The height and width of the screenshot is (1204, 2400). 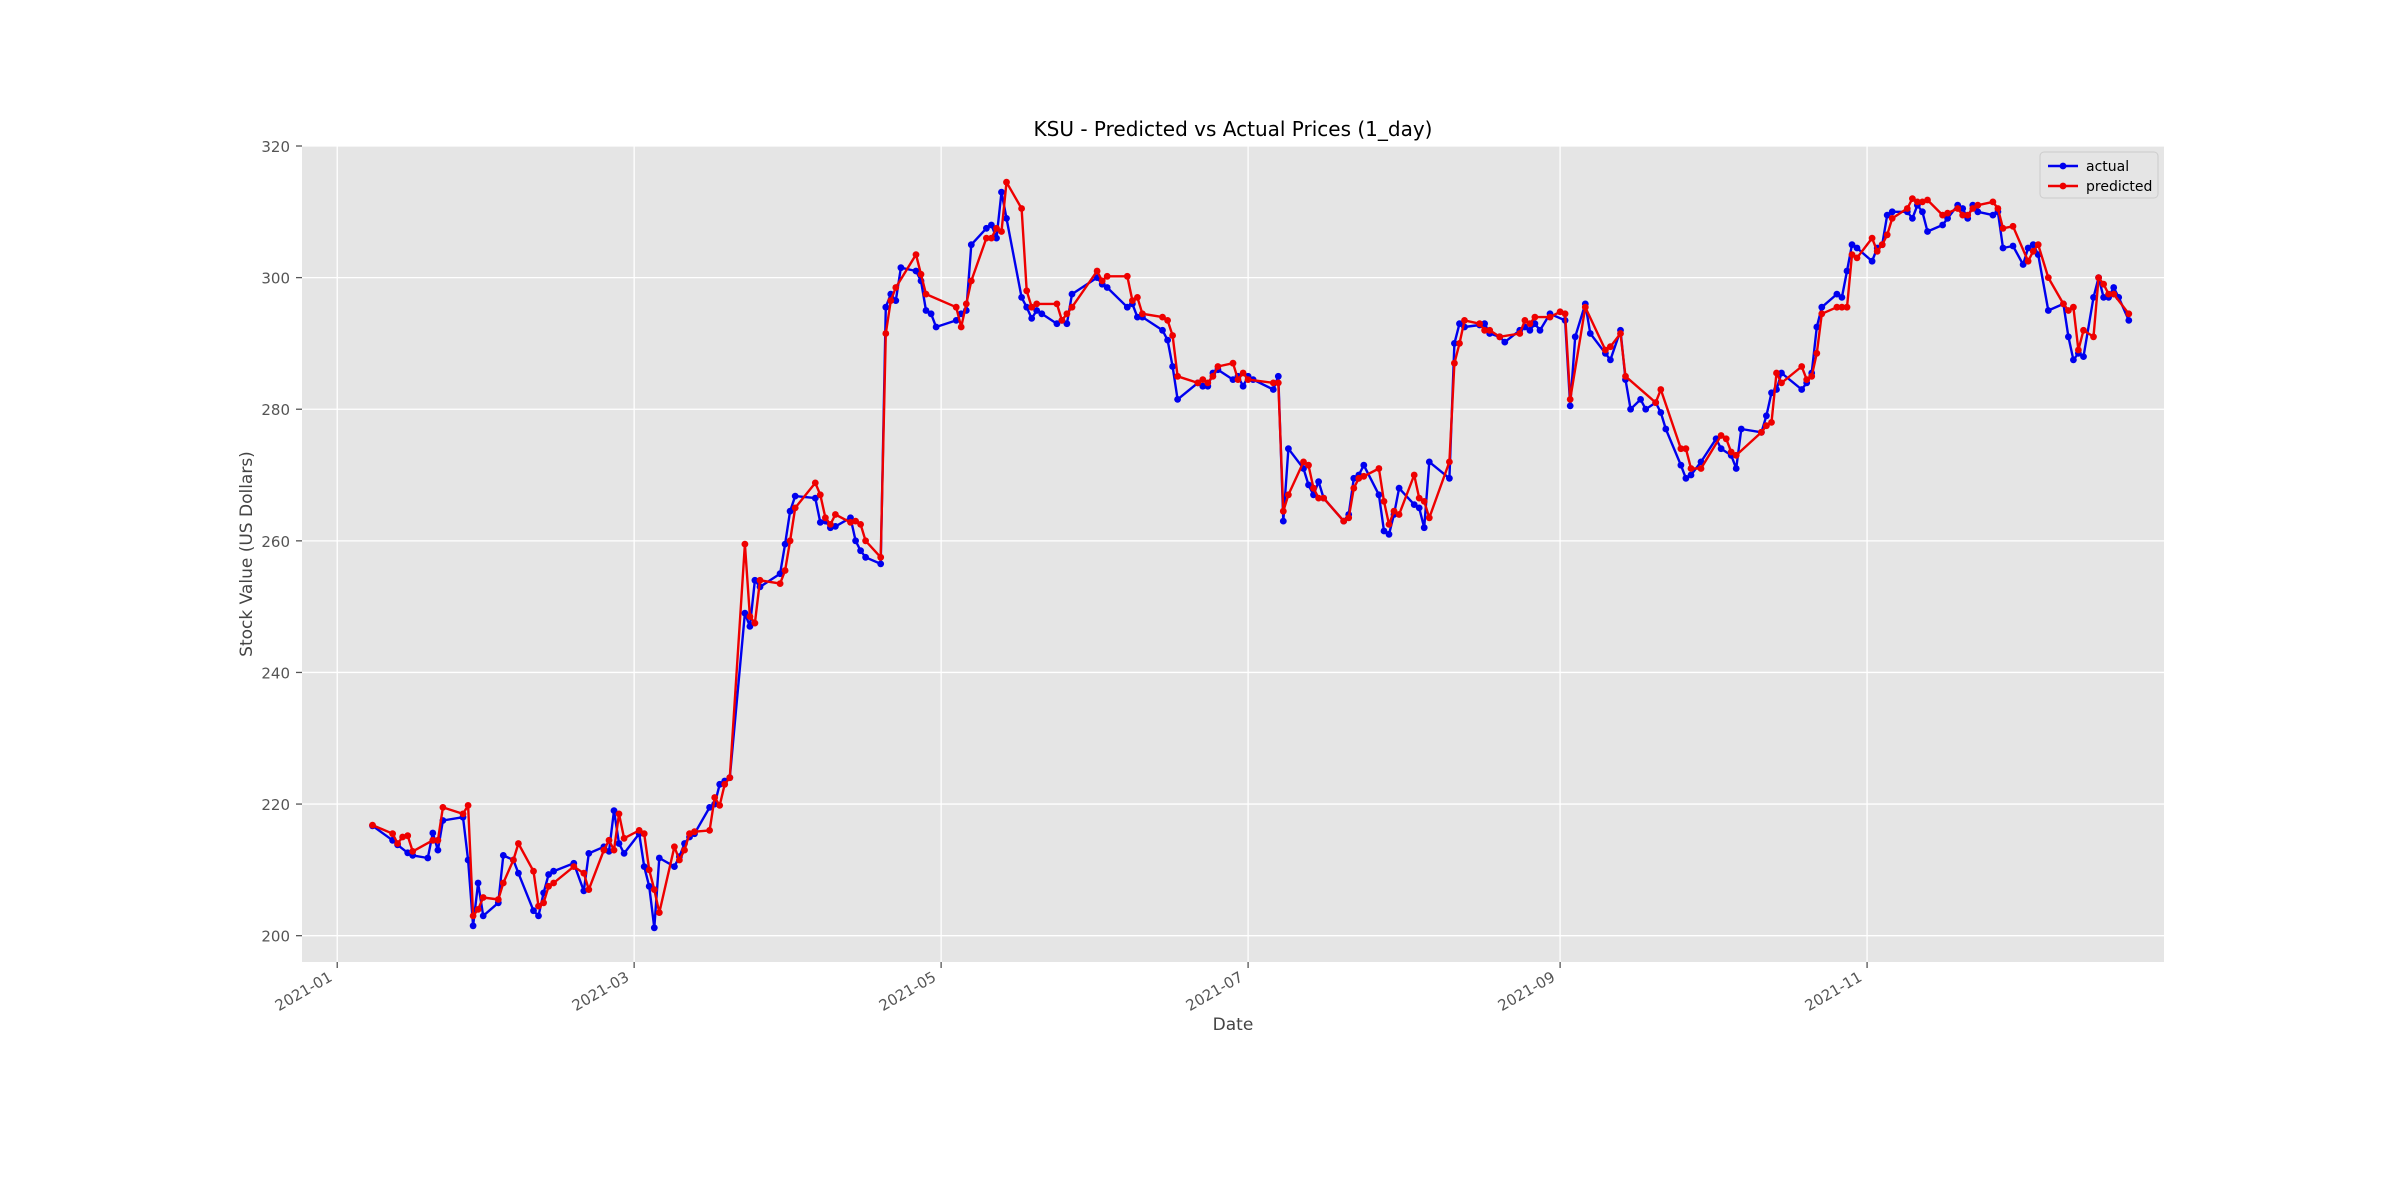 I want to click on y-tick-label: 300, so click(x=275, y=279).